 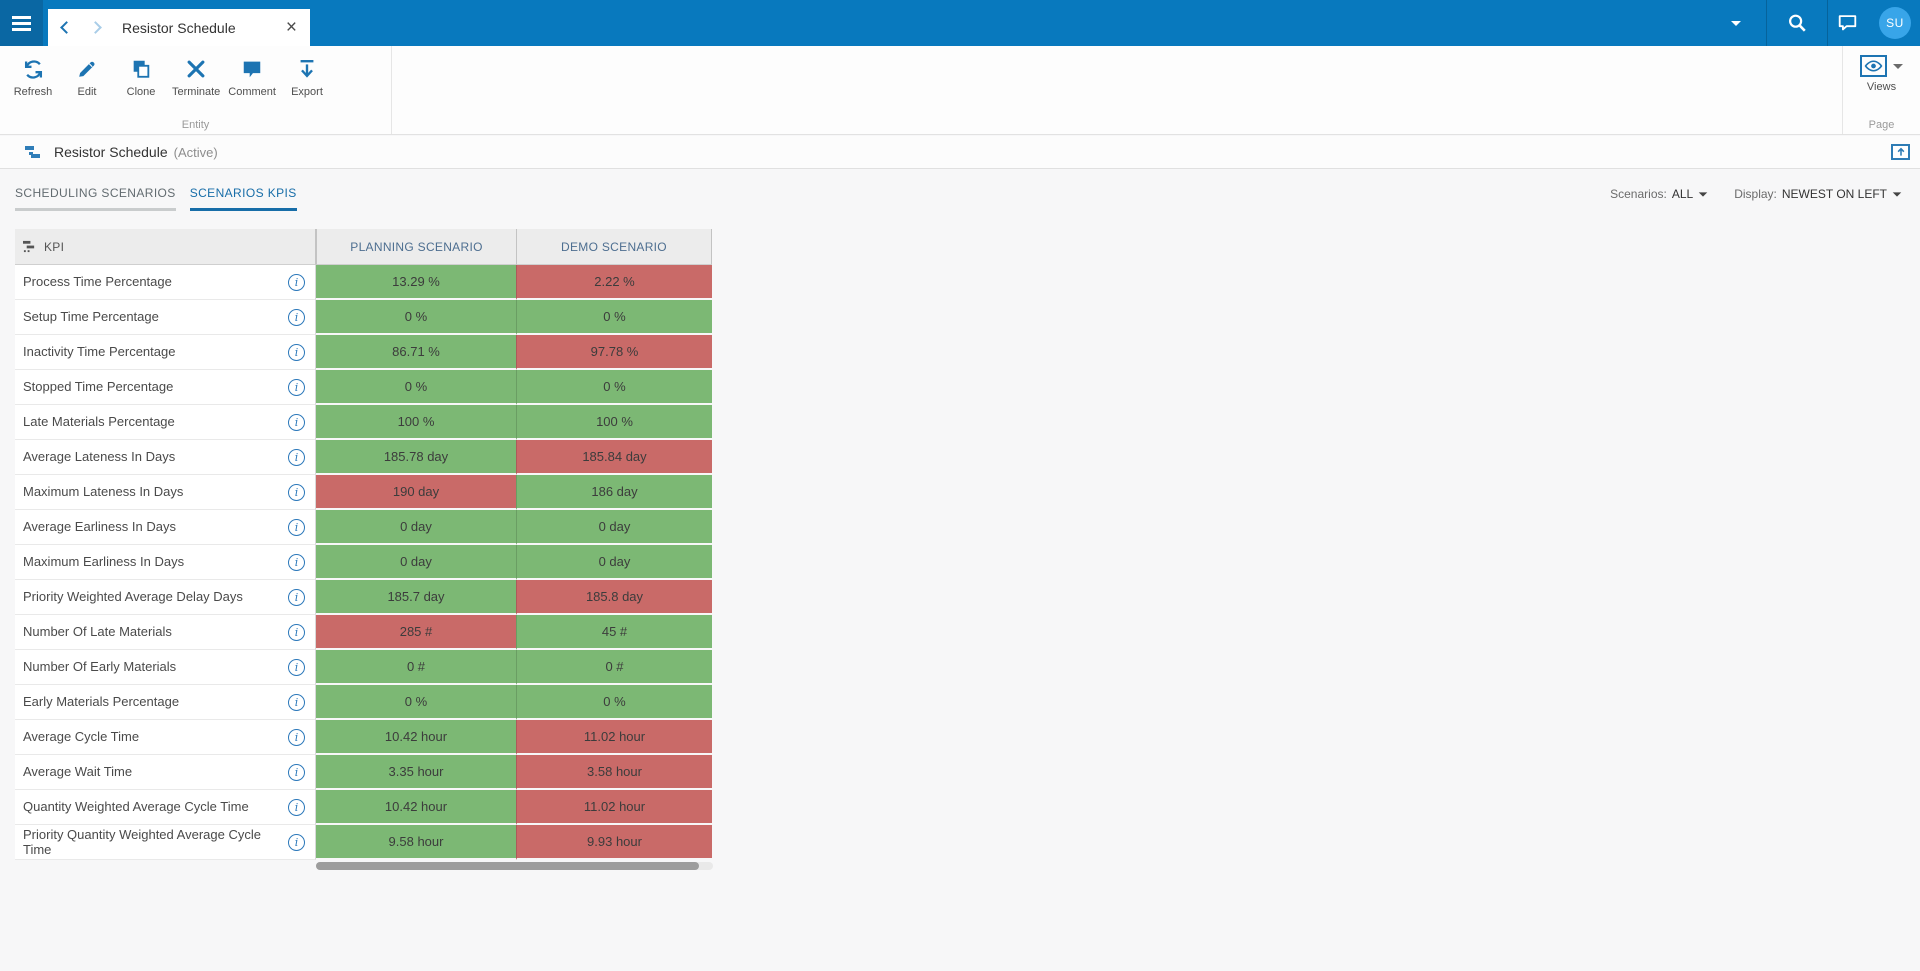 What do you see at coordinates (141, 69) in the screenshot?
I see `clone-icon` at bounding box center [141, 69].